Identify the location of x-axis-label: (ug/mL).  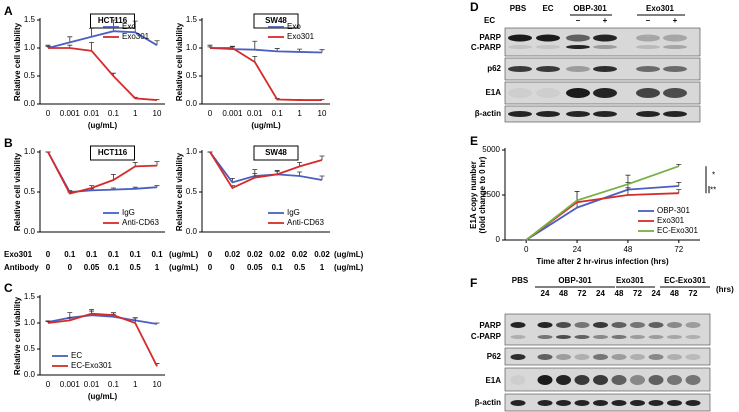
(266, 125).